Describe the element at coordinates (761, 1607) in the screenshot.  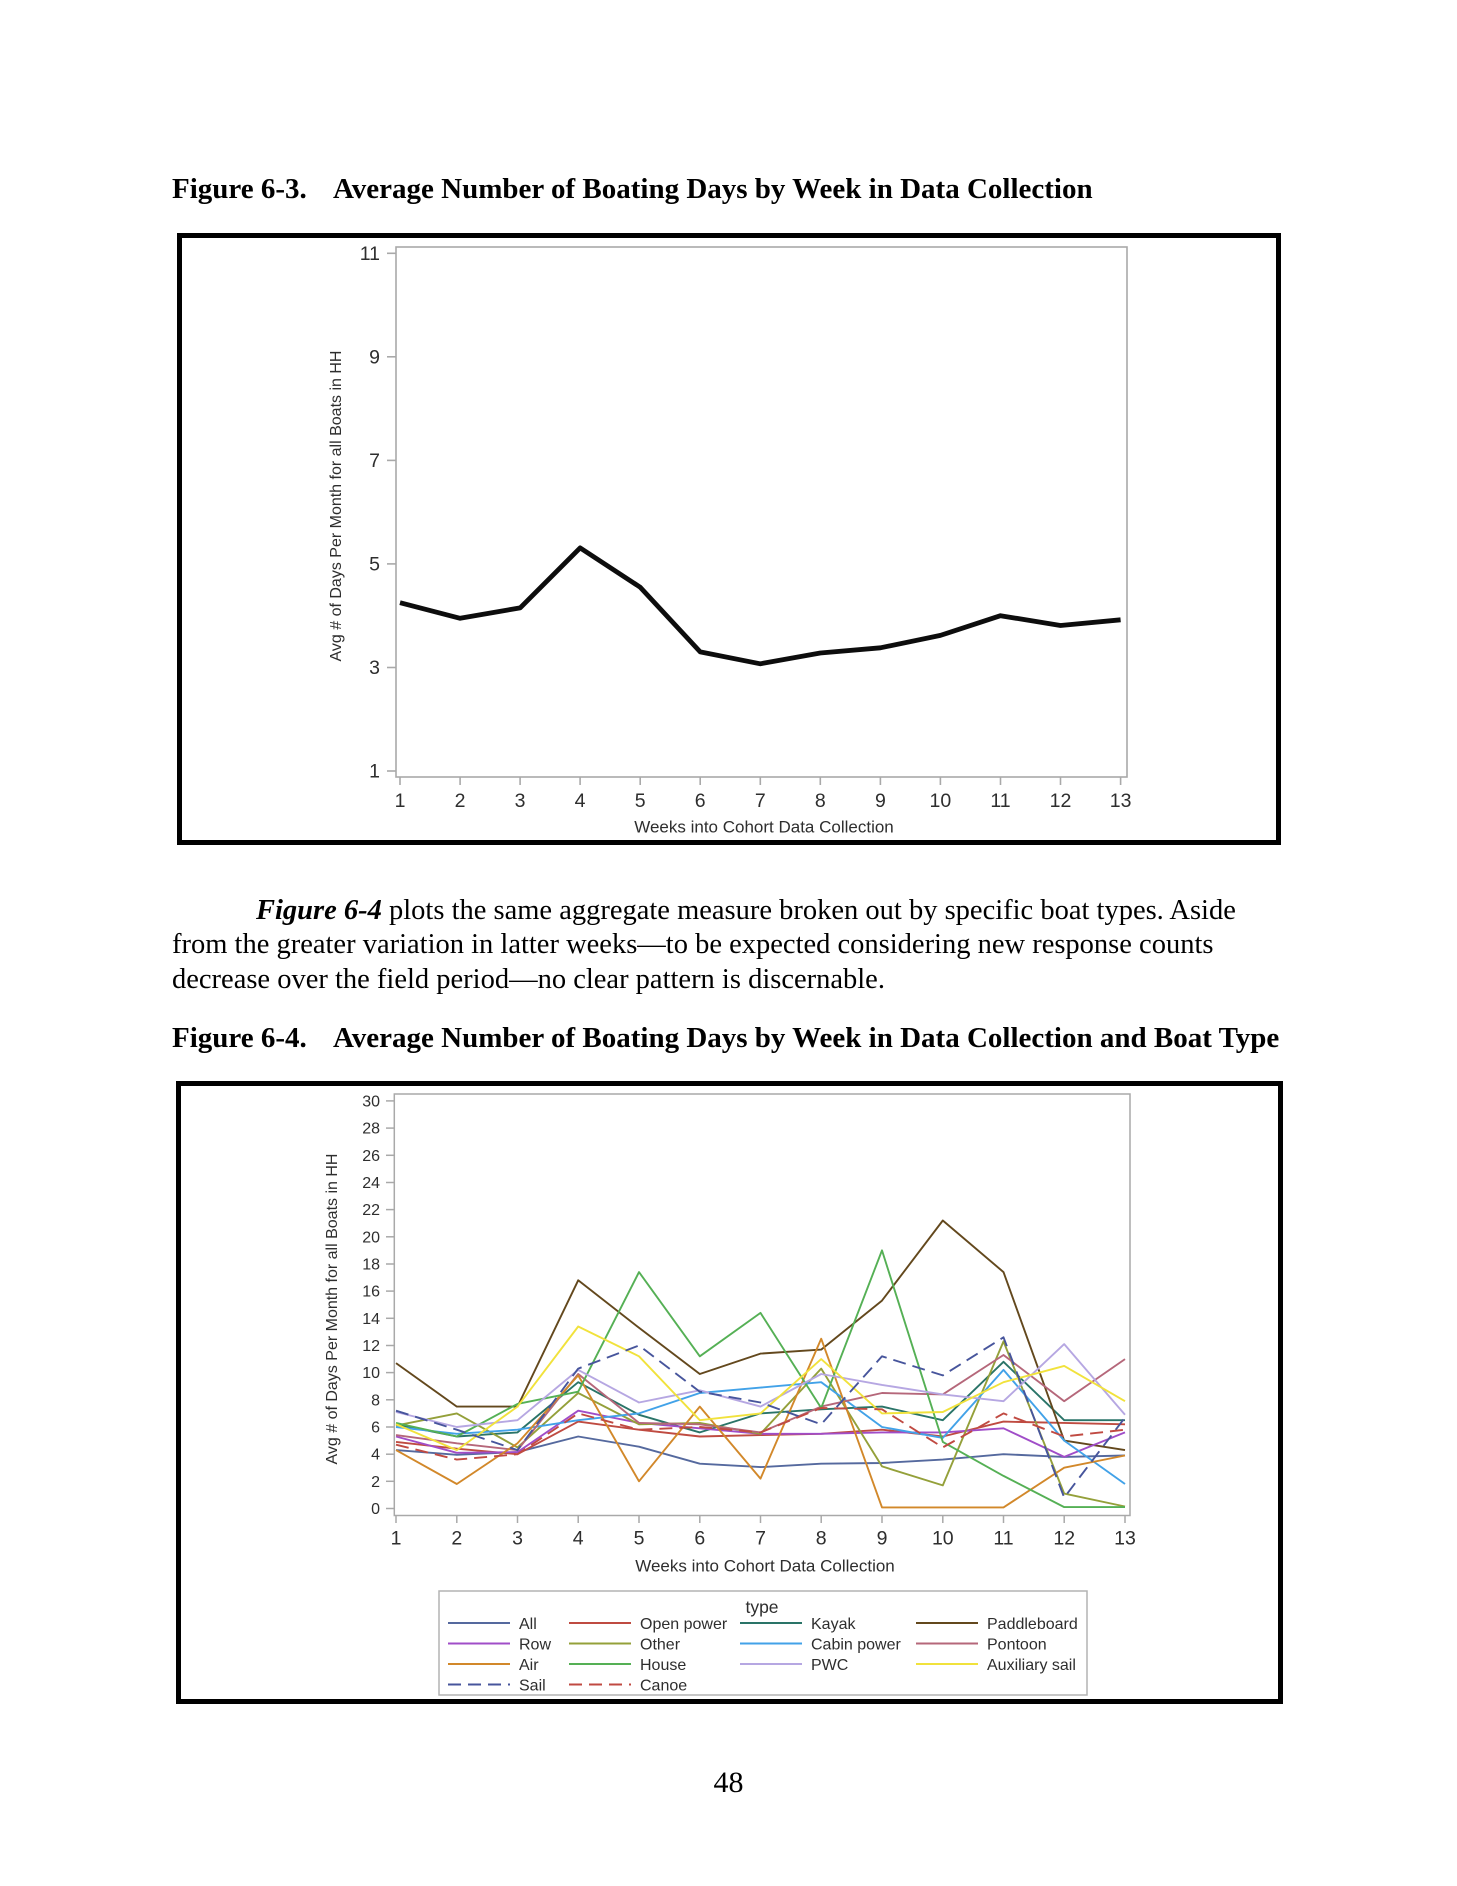
I see `svg-text: type` at that location.